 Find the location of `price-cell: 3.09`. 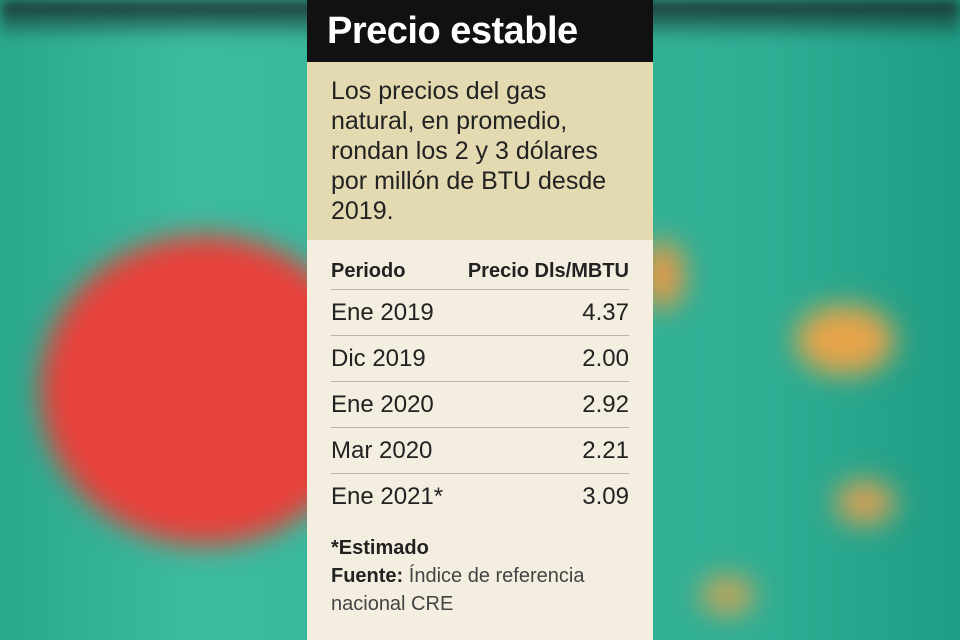

price-cell: 3.09 is located at coordinates (605, 496).